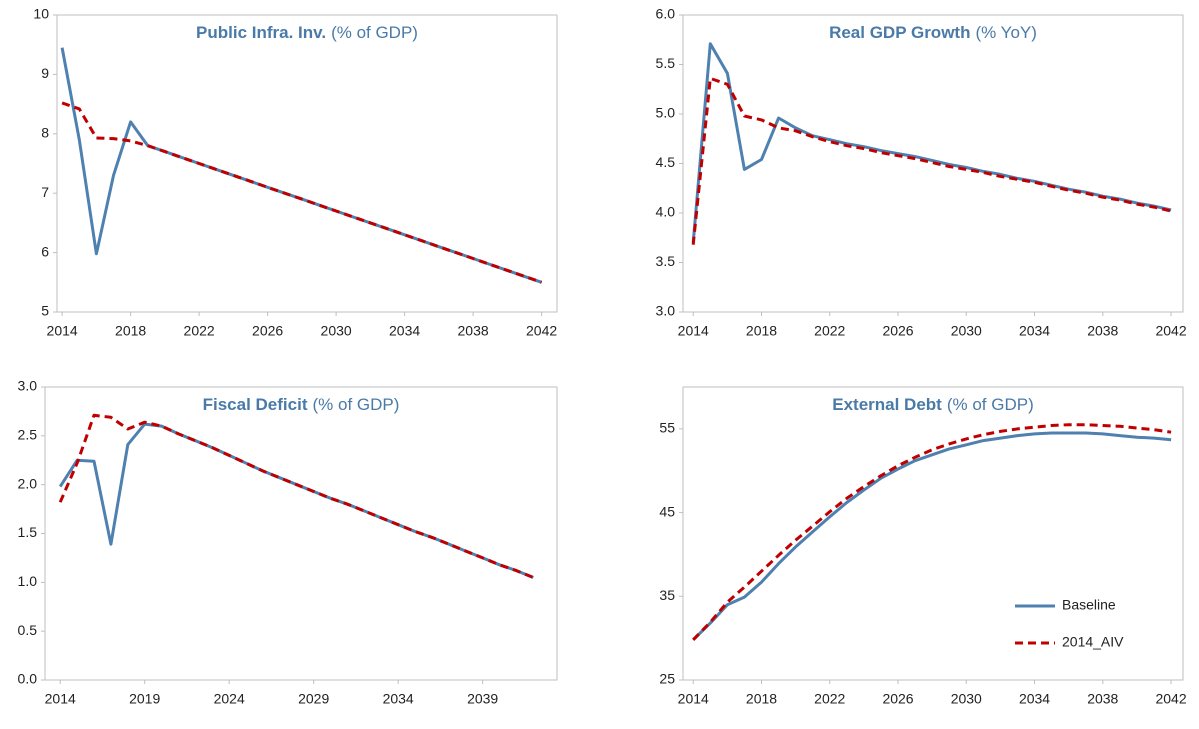 This screenshot has height=729, width=1199. What do you see at coordinates (45, 192) in the screenshot?
I see `y-tick-label: 7` at bounding box center [45, 192].